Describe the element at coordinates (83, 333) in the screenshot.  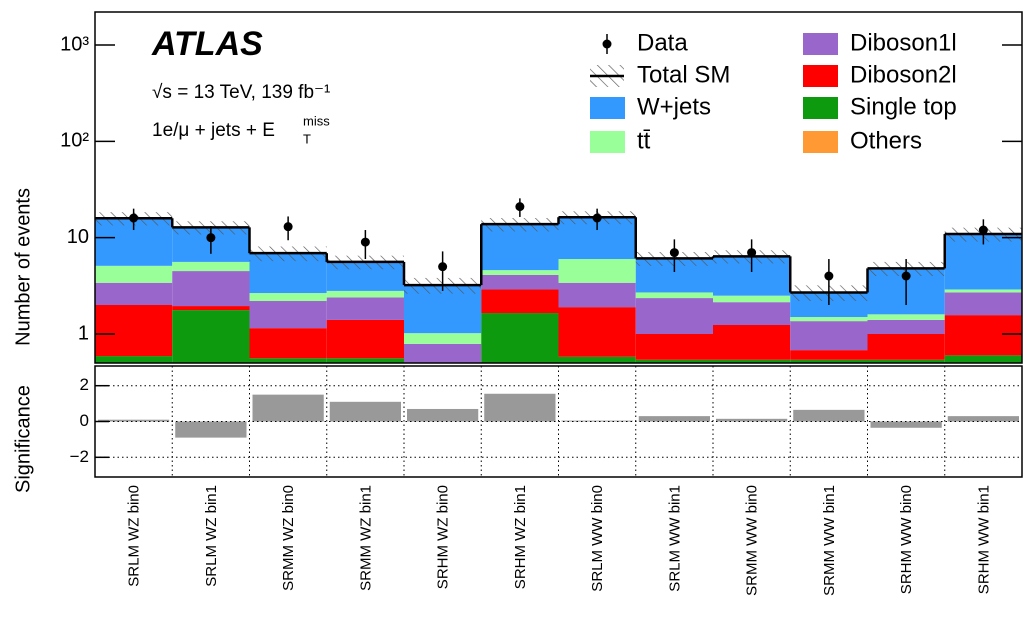
I see `y-tick-label: 1` at that location.